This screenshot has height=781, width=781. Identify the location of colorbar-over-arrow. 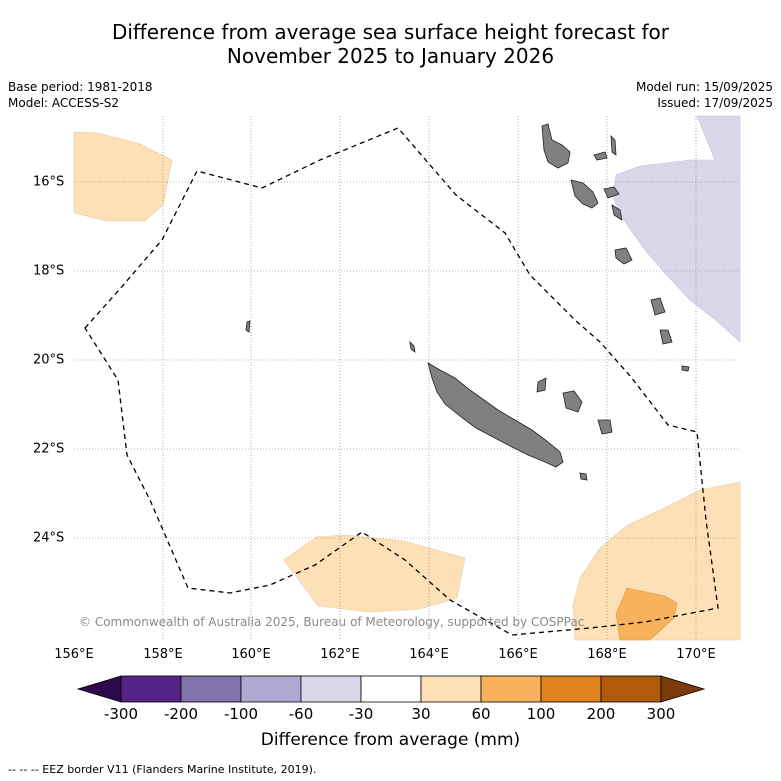
(683, 689).